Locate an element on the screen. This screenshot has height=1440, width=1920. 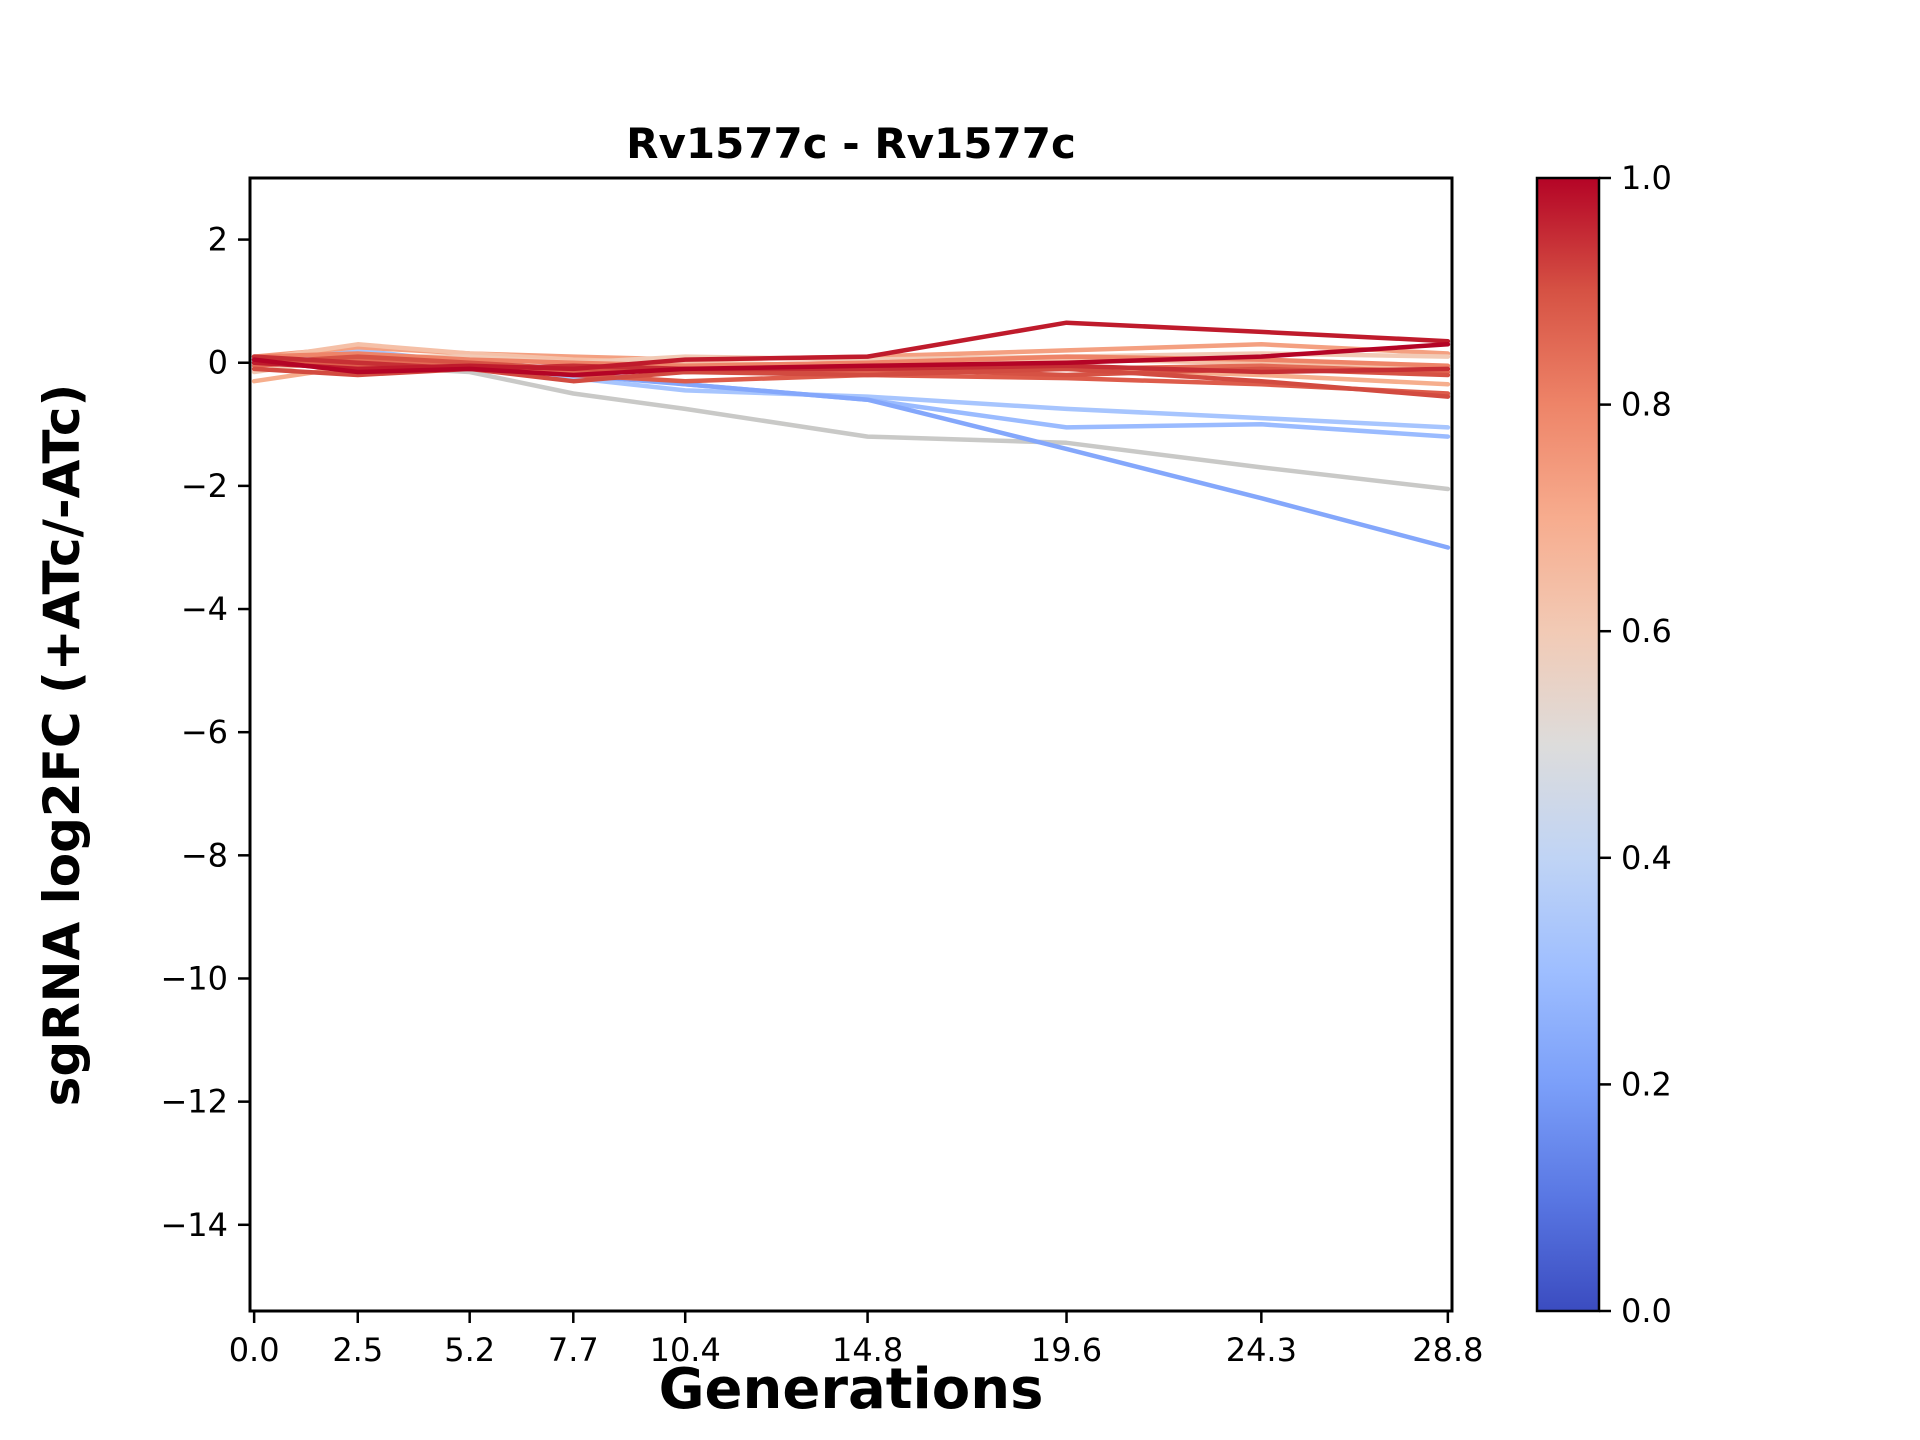
y-tick-label: −10 is located at coordinates (194, 978).